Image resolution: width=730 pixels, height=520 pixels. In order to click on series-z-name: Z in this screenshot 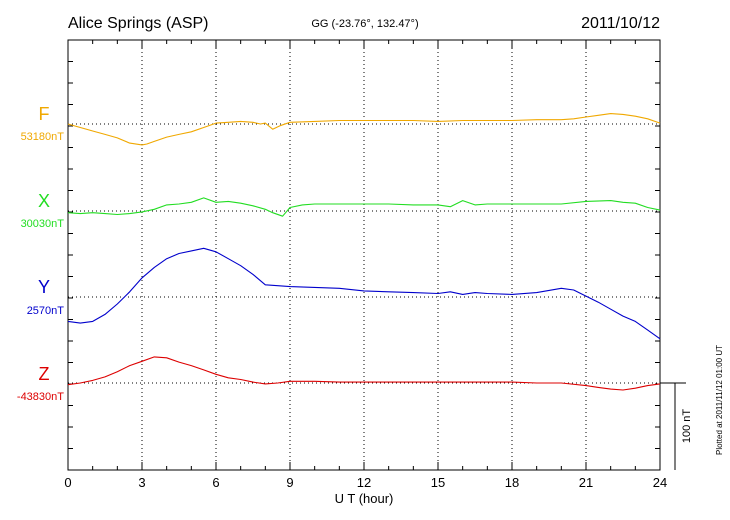, I will do `click(44, 374)`.